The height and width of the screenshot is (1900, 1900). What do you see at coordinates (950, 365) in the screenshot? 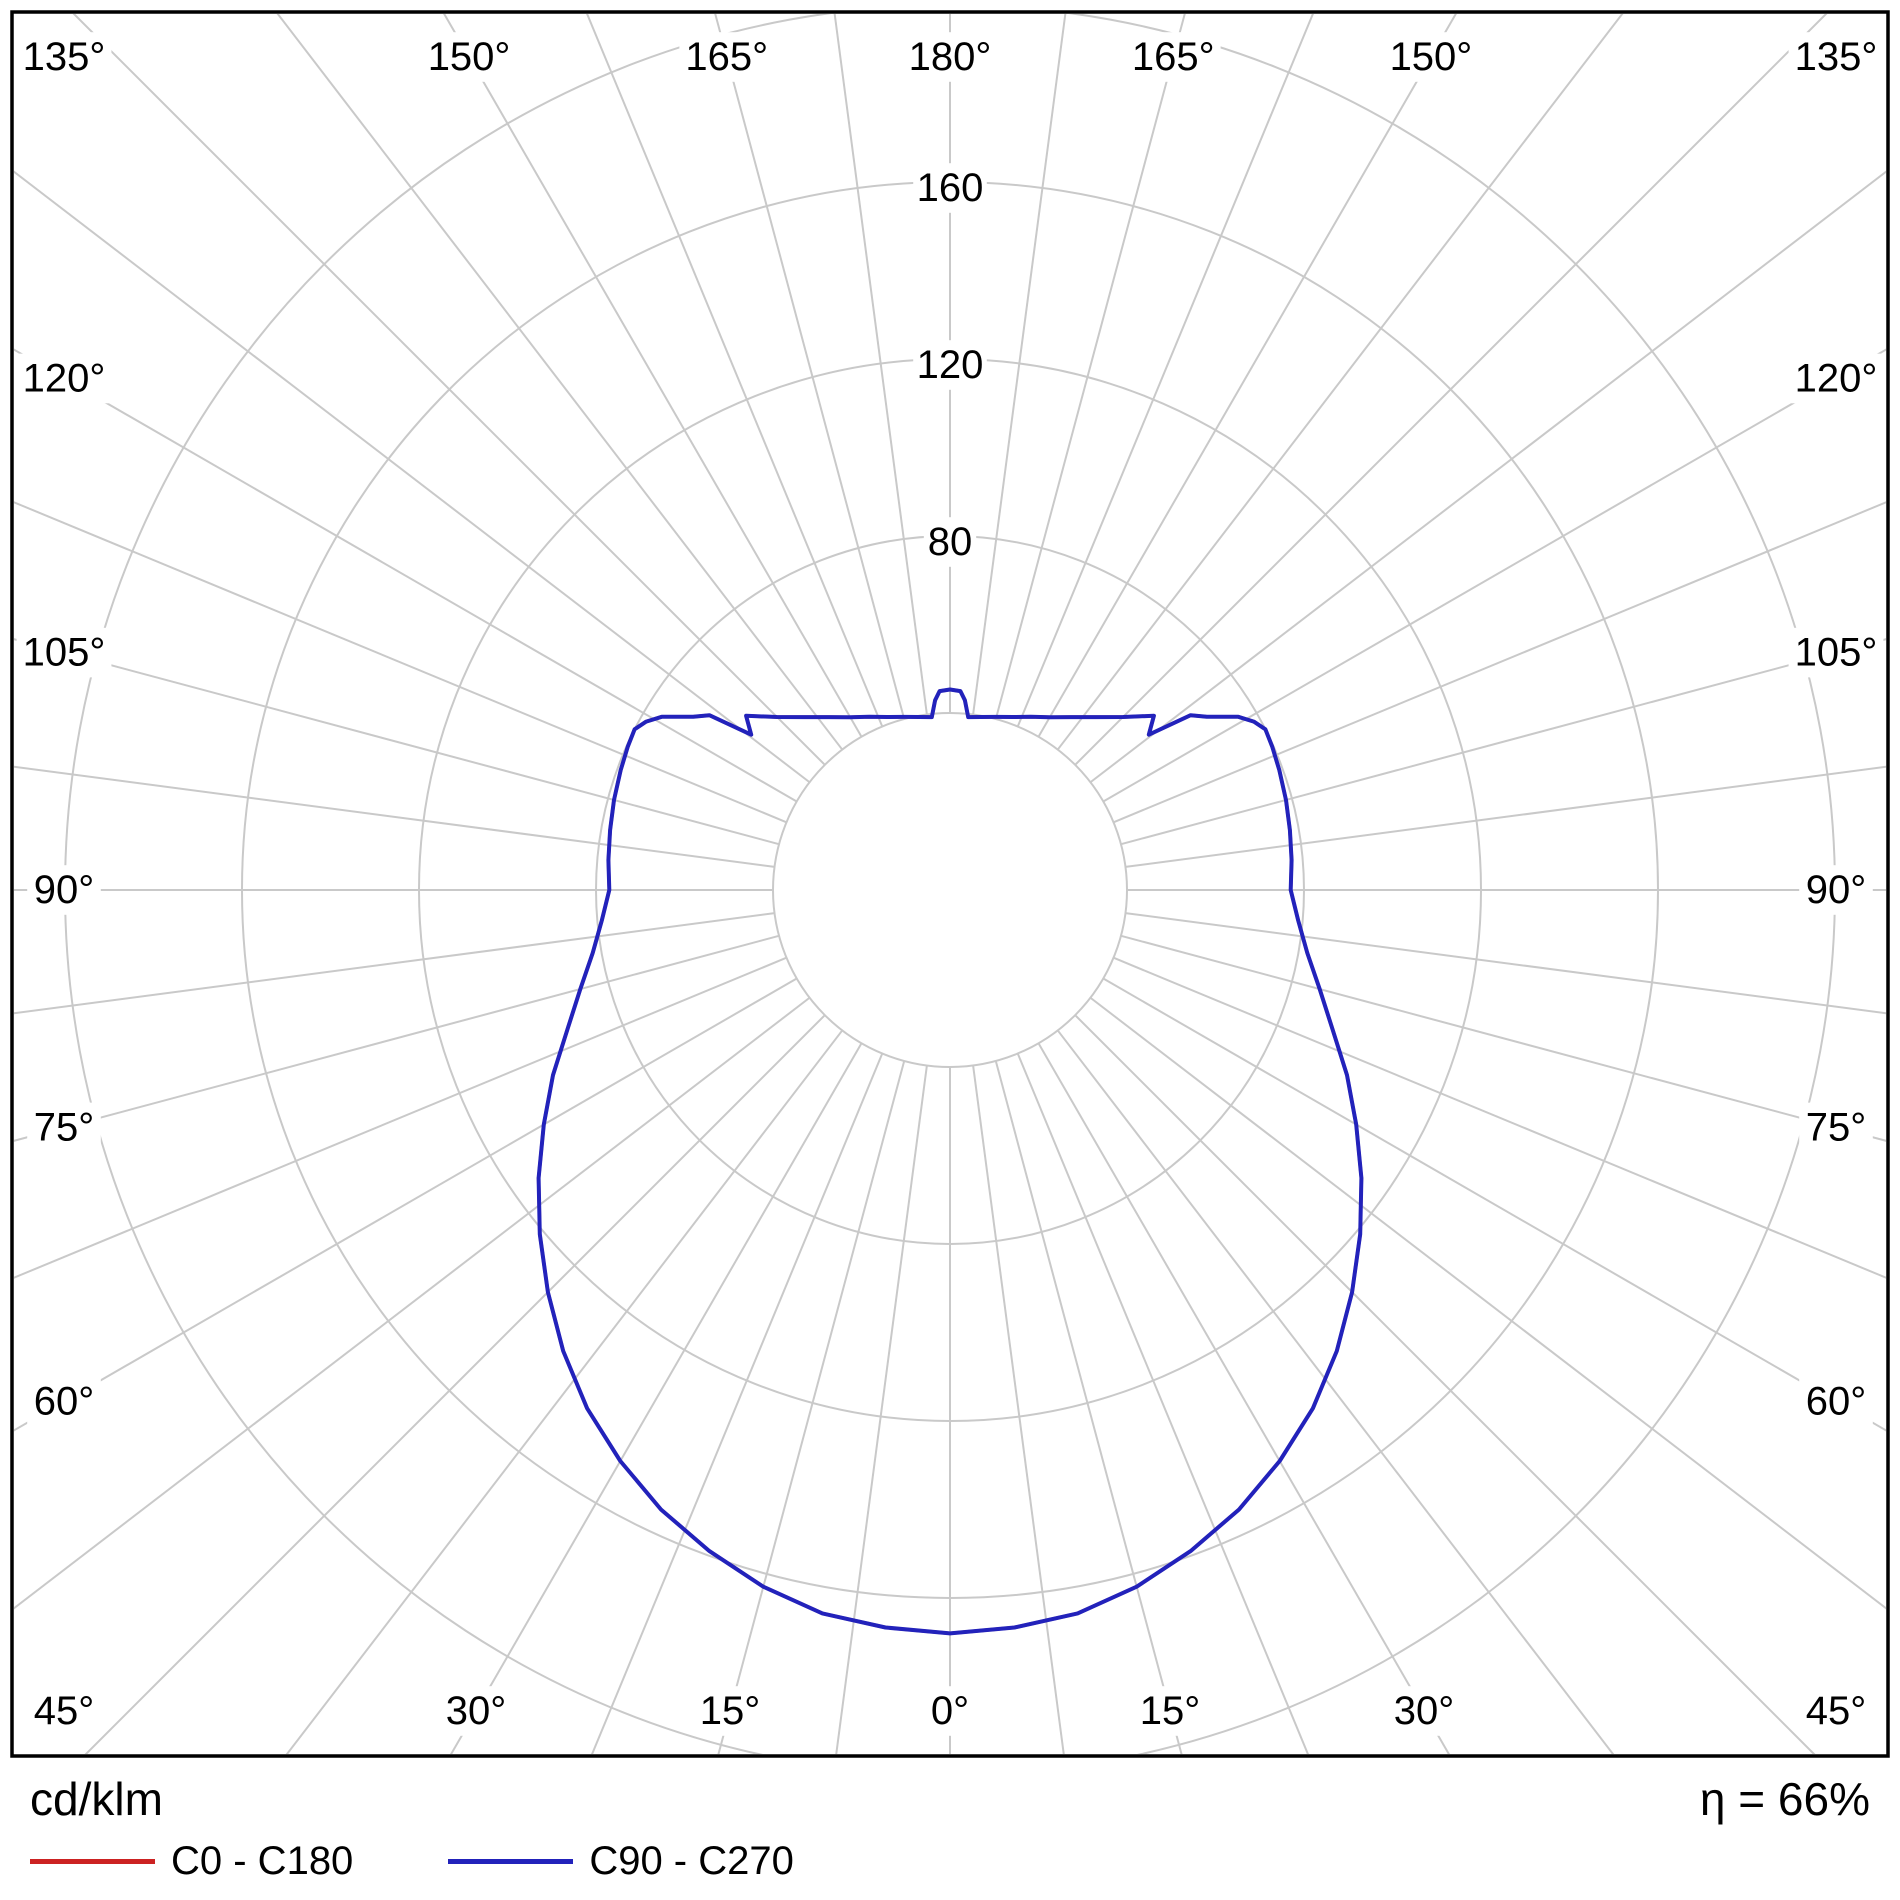
I see `radial-tick-label: 120` at bounding box center [950, 365].